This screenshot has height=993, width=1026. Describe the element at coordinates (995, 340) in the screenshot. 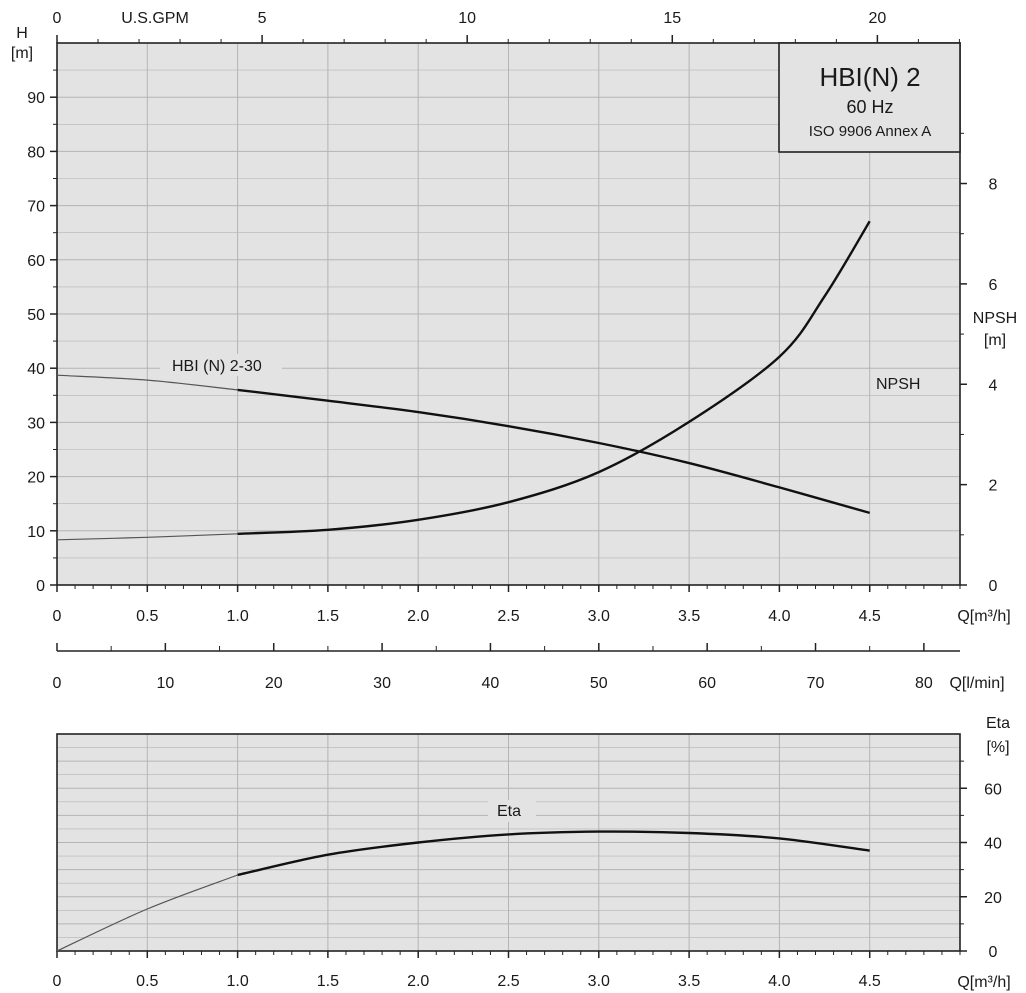

I see `npsh-axis-unit: [m]` at that location.